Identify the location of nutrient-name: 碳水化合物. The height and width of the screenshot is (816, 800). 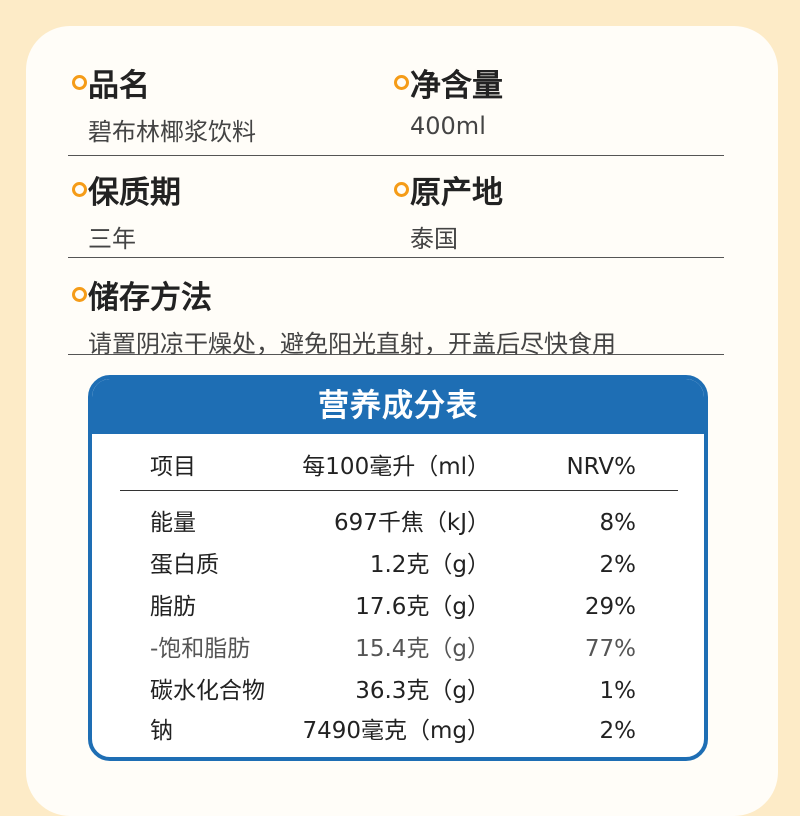
(207, 691).